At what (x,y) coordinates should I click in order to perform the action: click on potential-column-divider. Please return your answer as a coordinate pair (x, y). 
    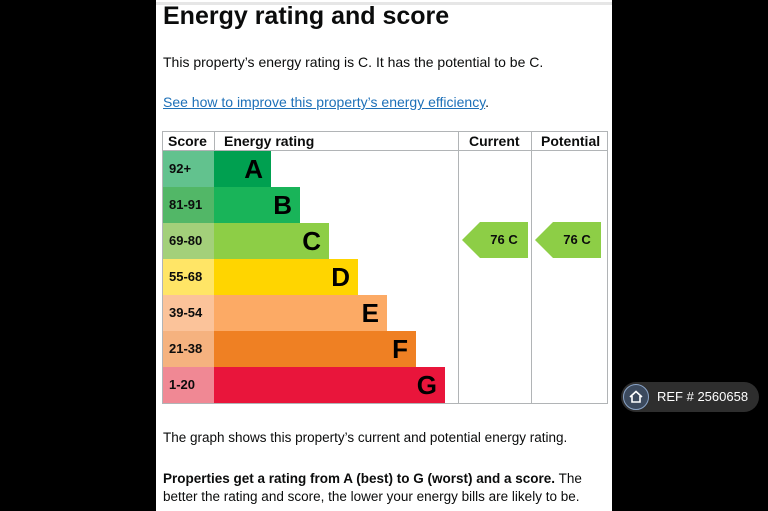
    Looking at the image, I should click on (531, 267).